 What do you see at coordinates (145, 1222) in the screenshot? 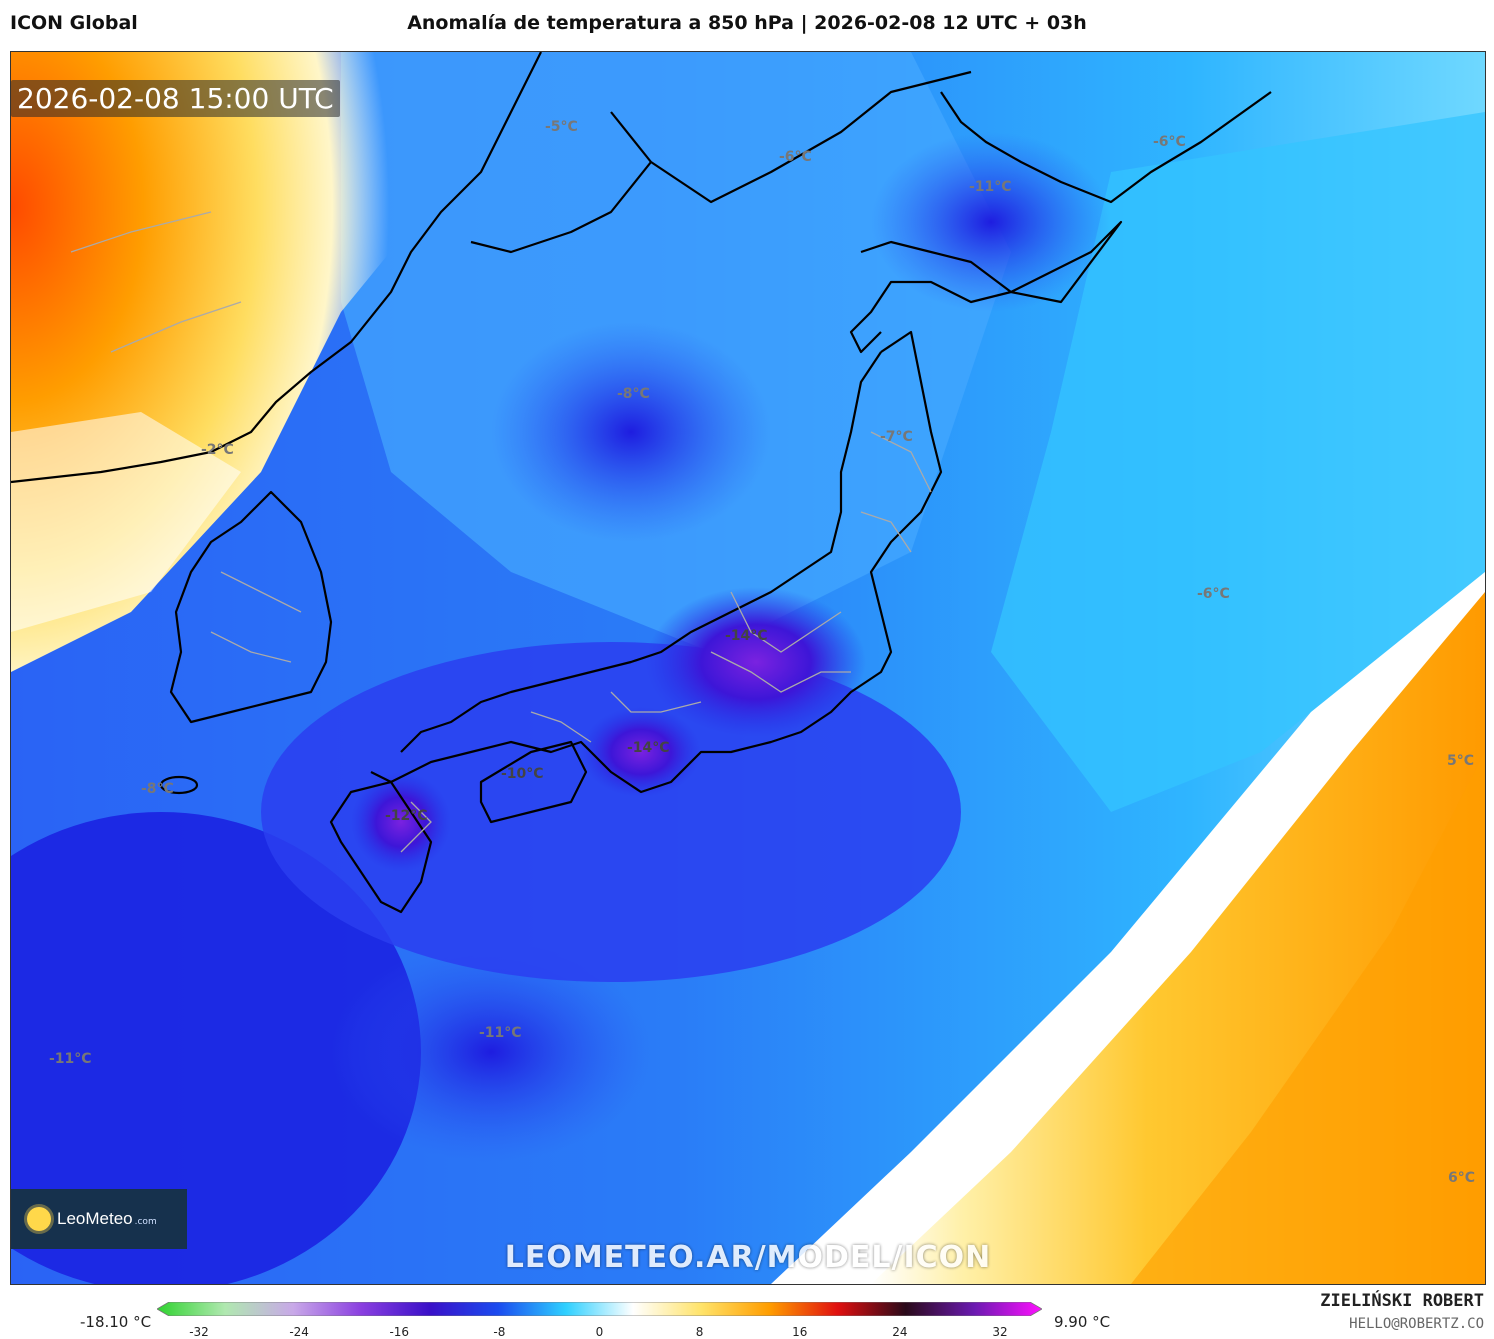
I see `logo-suffix: .com` at bounding box center [145, 1222].